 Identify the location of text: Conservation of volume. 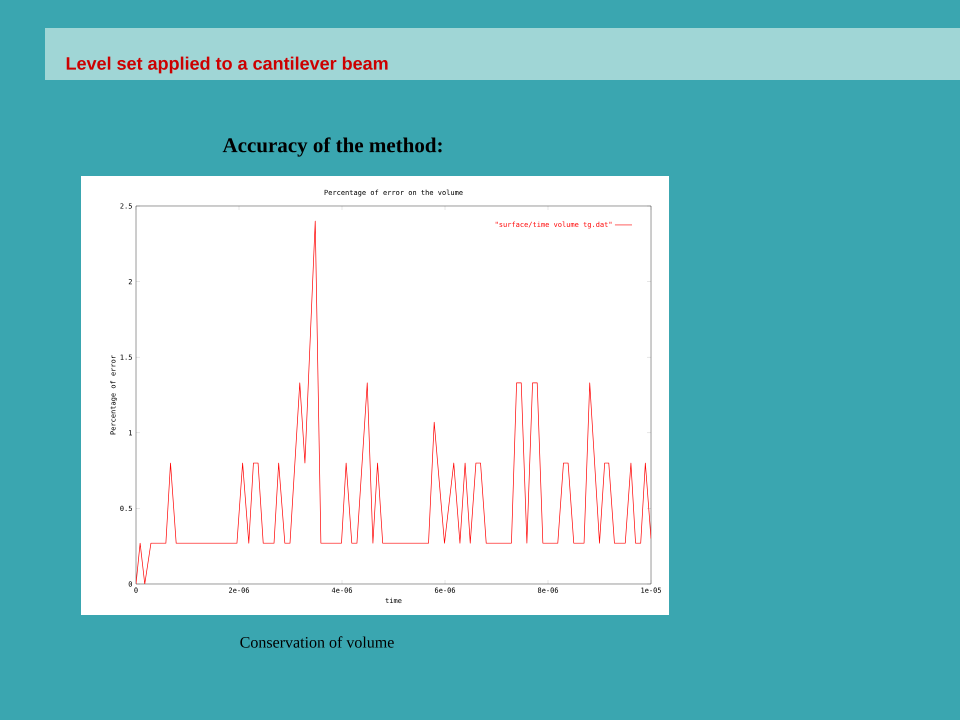
(317, 642).